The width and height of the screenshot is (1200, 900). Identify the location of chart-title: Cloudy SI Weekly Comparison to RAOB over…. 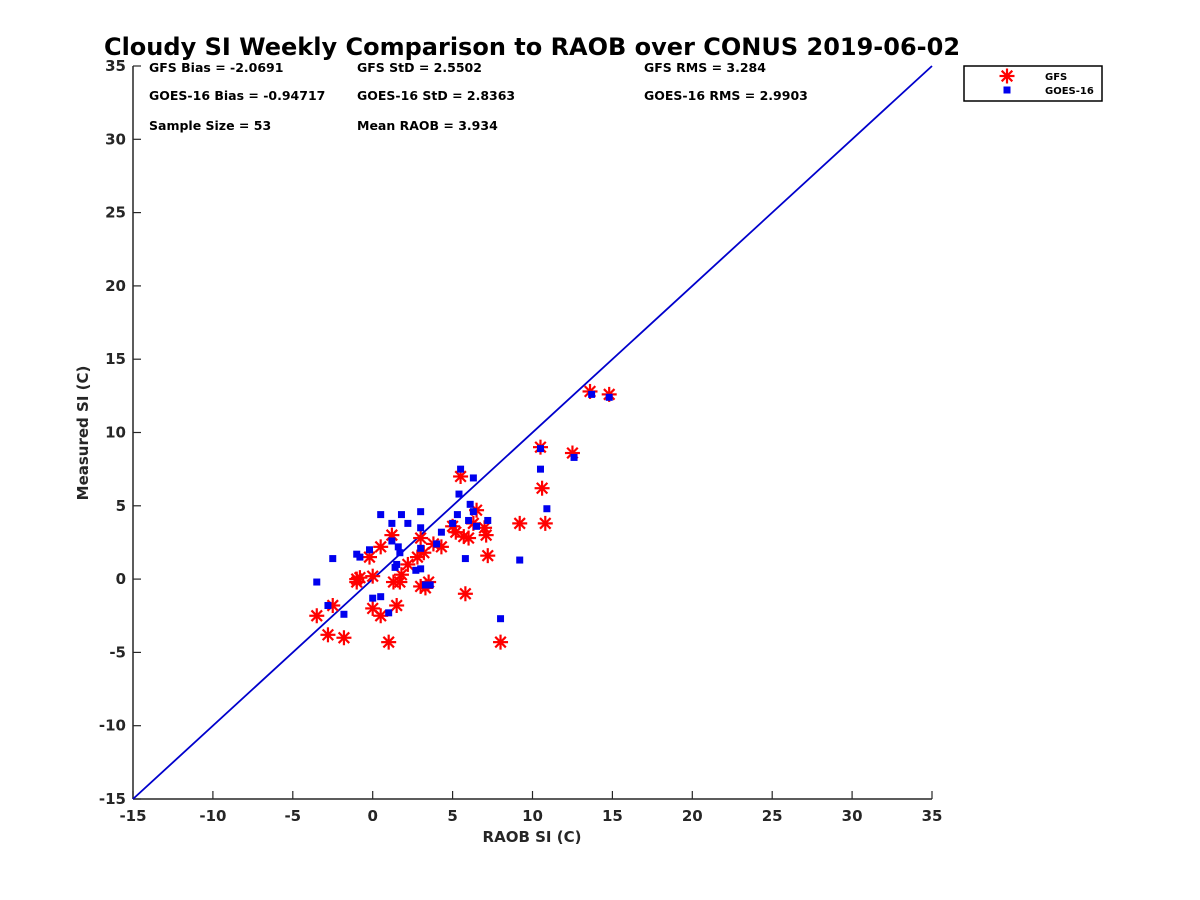
(532, 47).